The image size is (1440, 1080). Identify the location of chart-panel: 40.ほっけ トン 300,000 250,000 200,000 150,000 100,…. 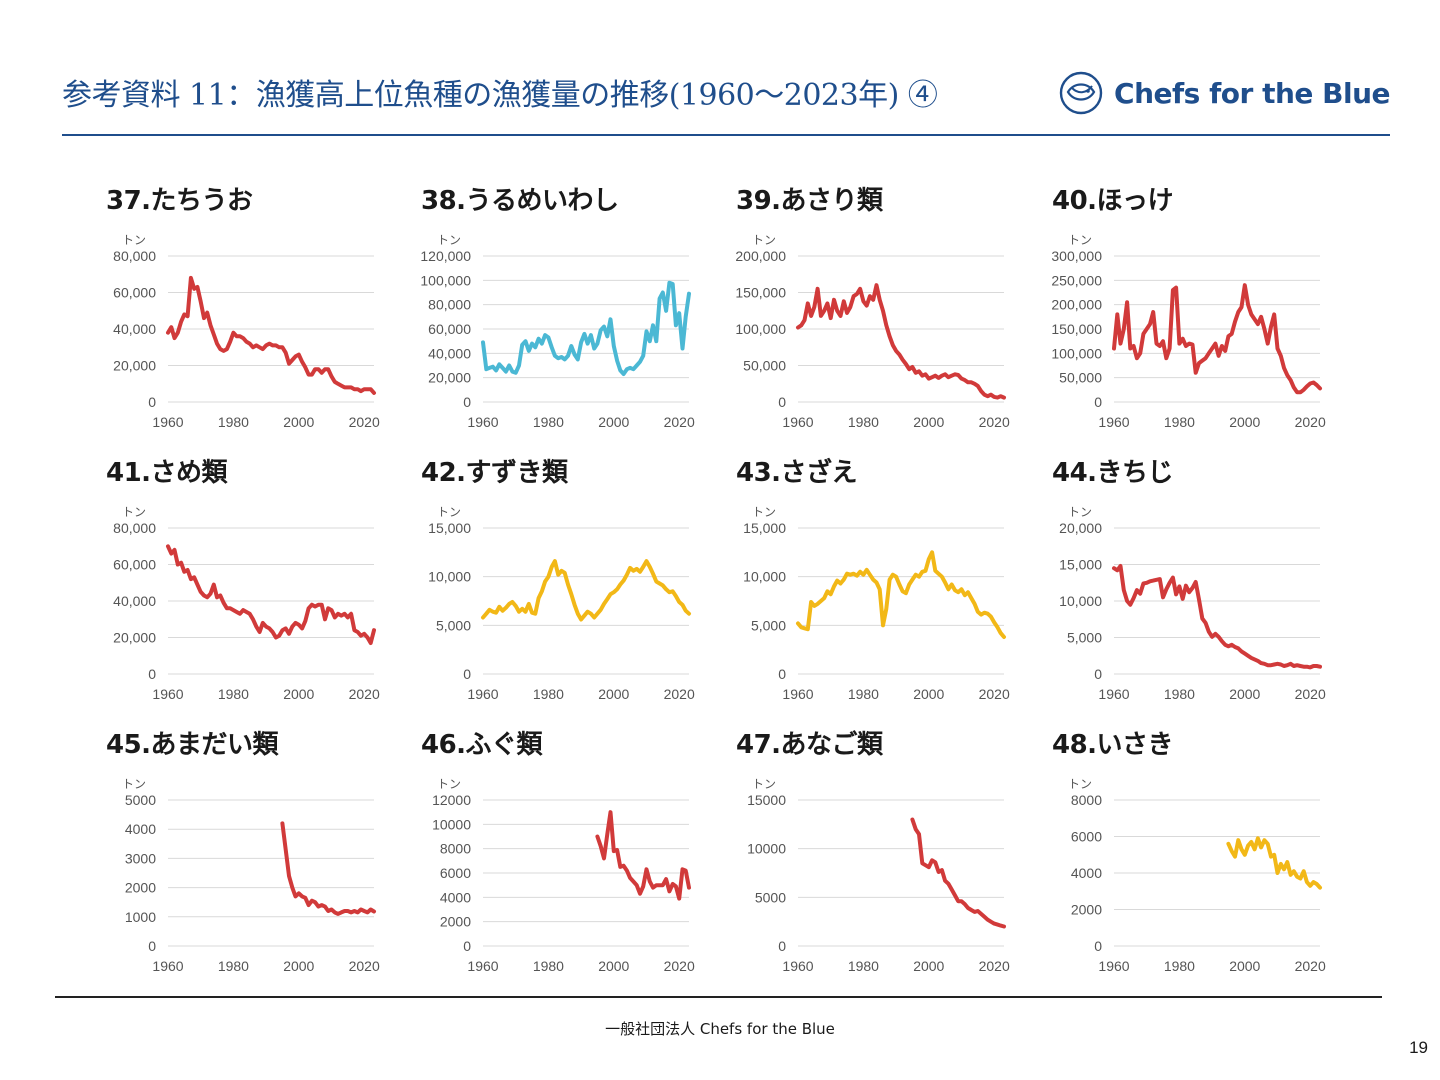
(1196, 310).